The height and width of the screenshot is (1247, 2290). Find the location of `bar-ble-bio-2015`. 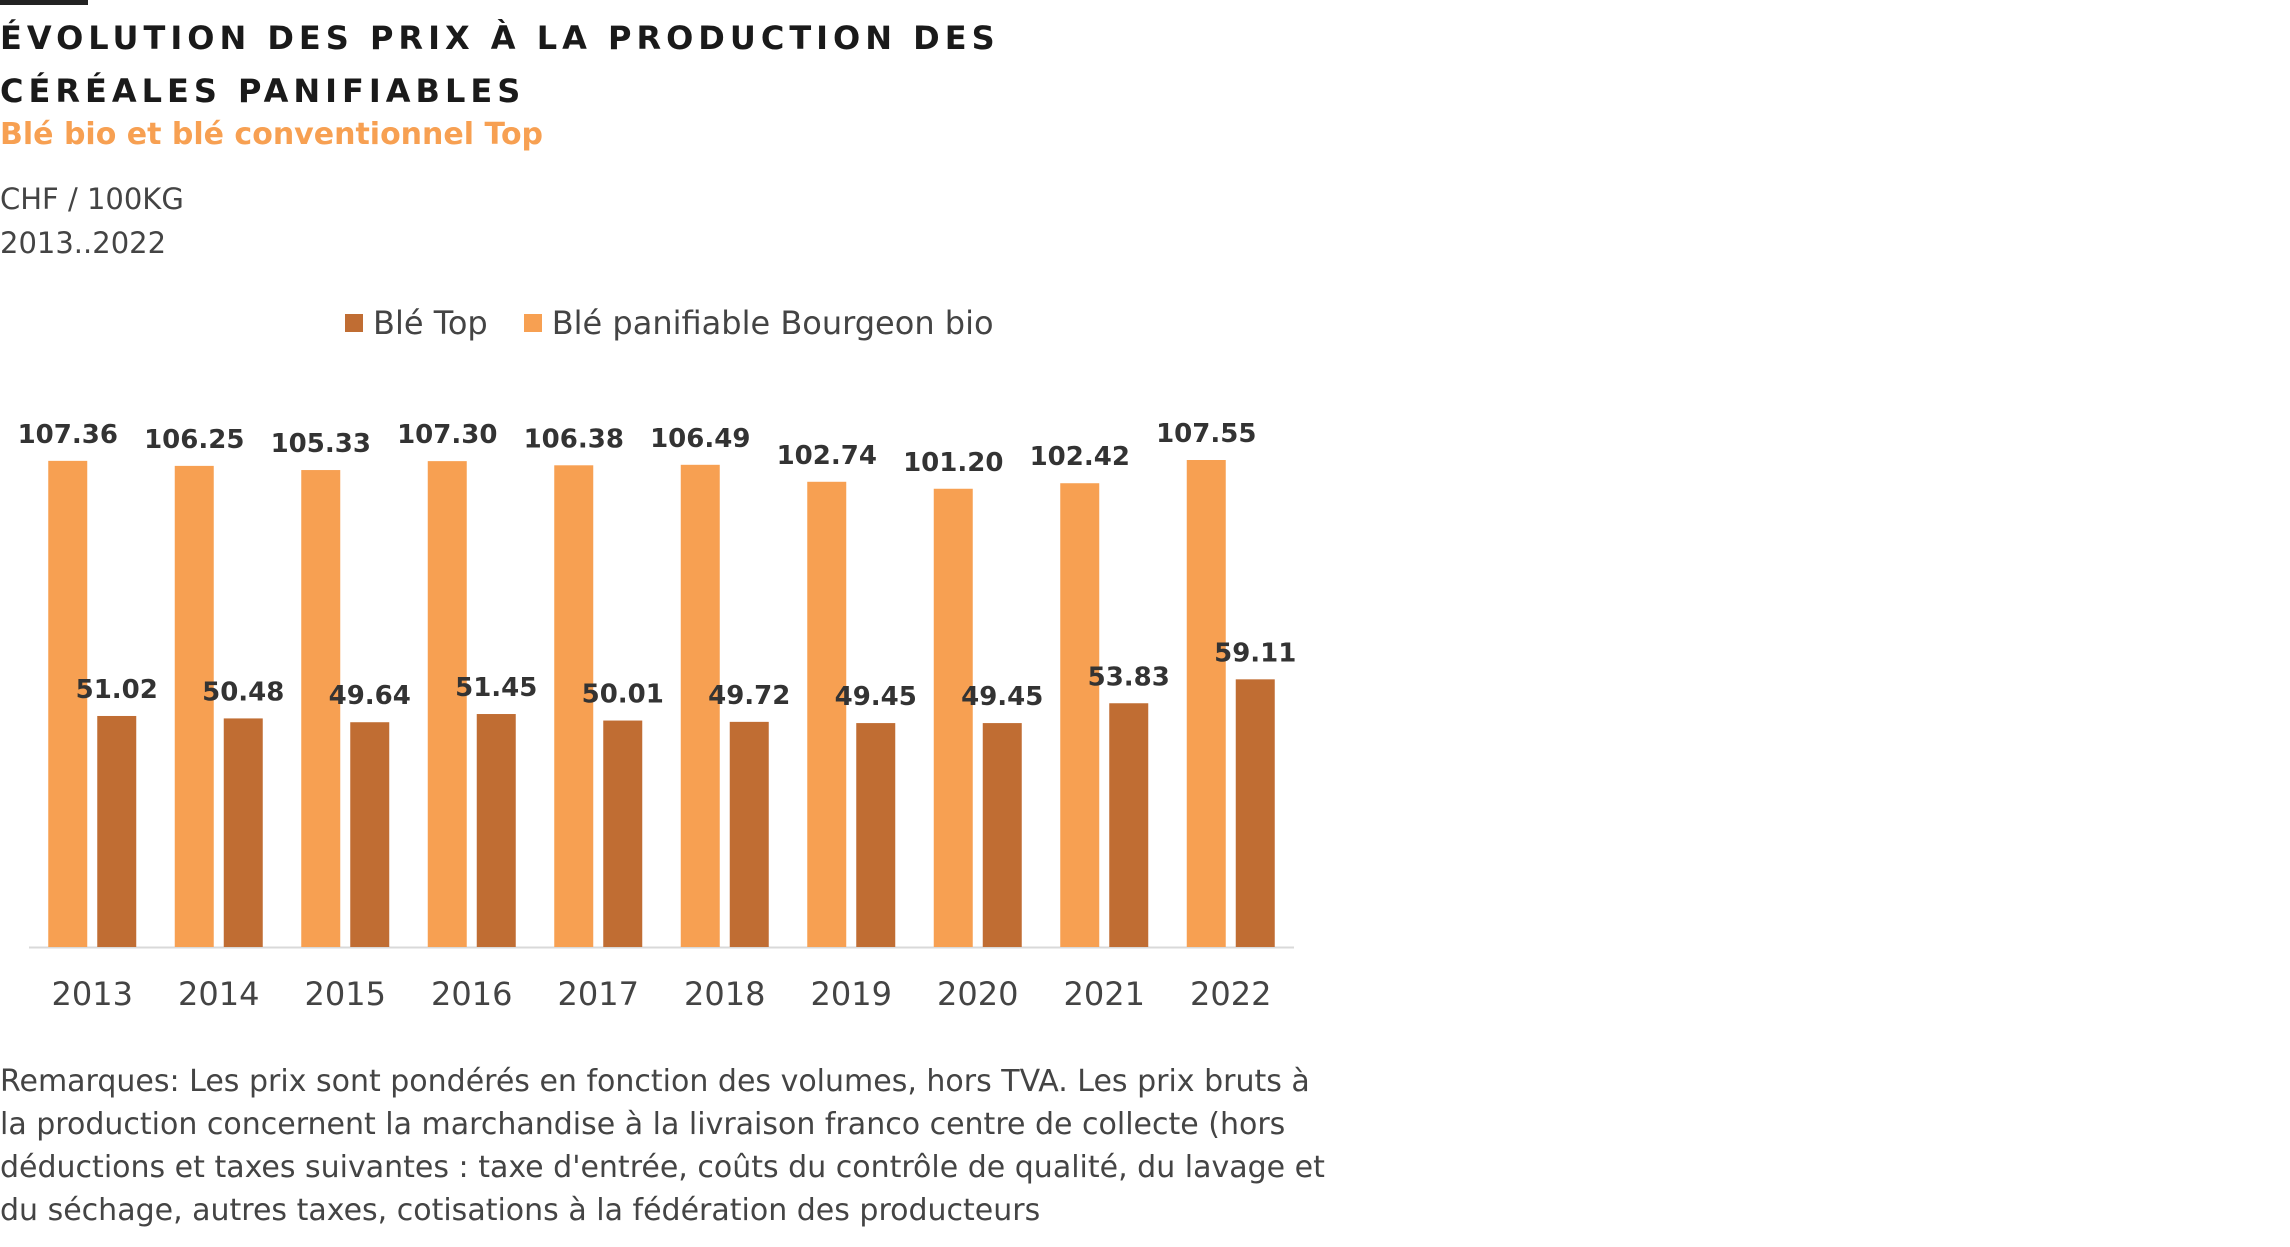

bar-ble-bio-2015 is located at coordinates (321, 708).